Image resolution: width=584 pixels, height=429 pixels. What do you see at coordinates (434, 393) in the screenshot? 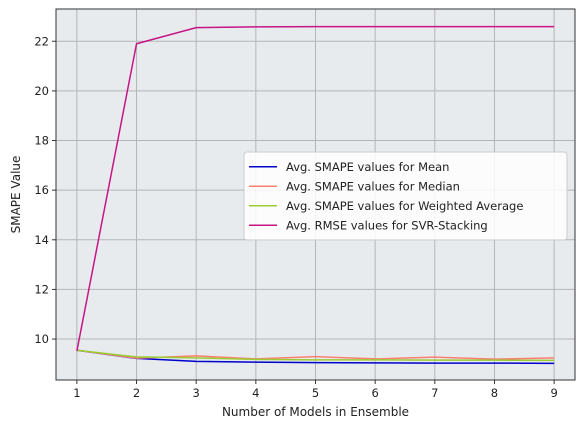
I see `x-tick-label: 7` at bounding box center [434, 393].